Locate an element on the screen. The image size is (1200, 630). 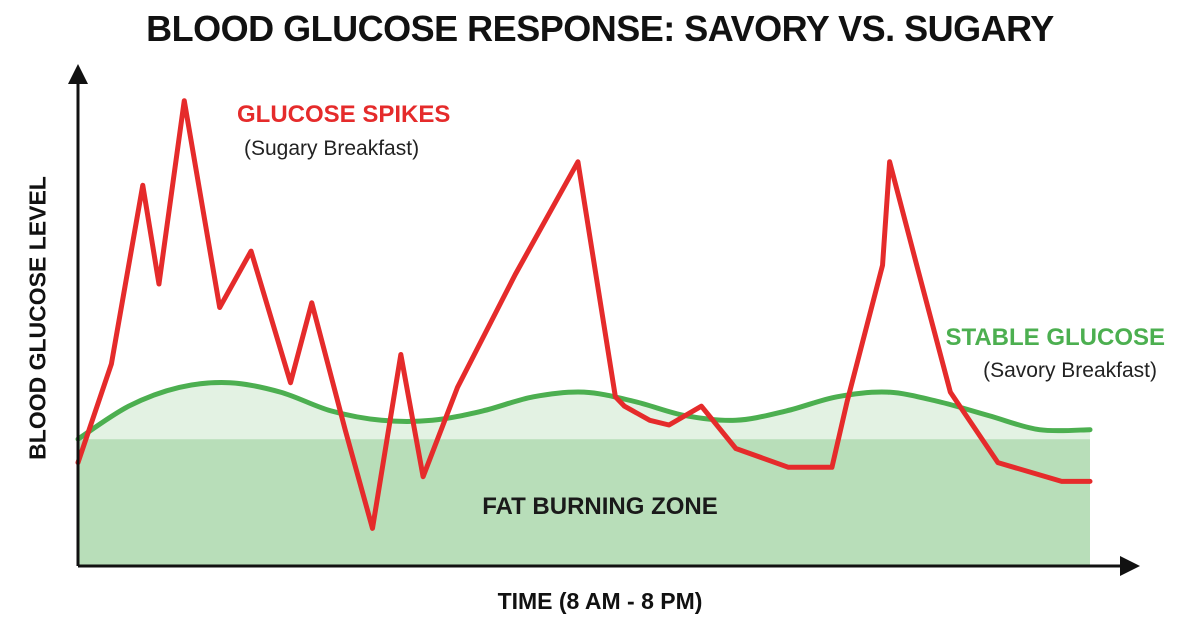
series-line-stable-glucose is located at coordinates (584, 411).